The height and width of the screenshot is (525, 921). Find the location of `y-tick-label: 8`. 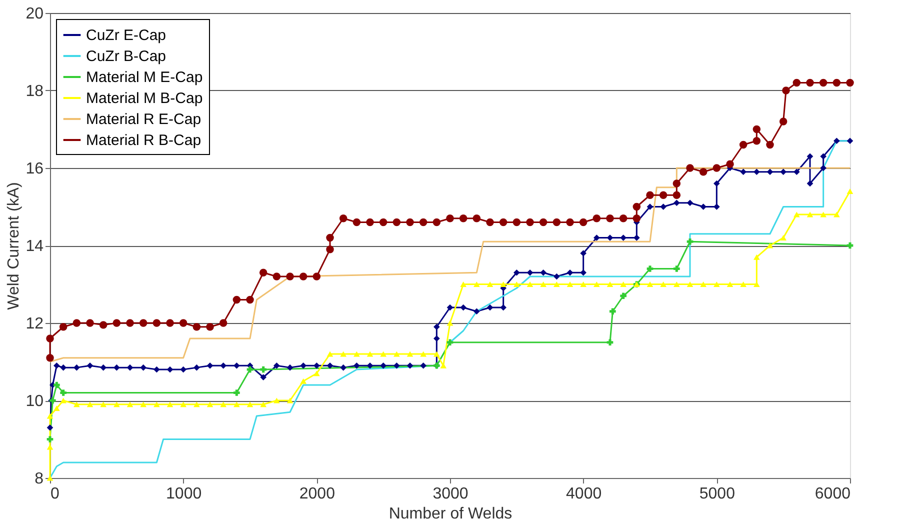

y-tick-label: 8 is located at coordinates (39, 479).